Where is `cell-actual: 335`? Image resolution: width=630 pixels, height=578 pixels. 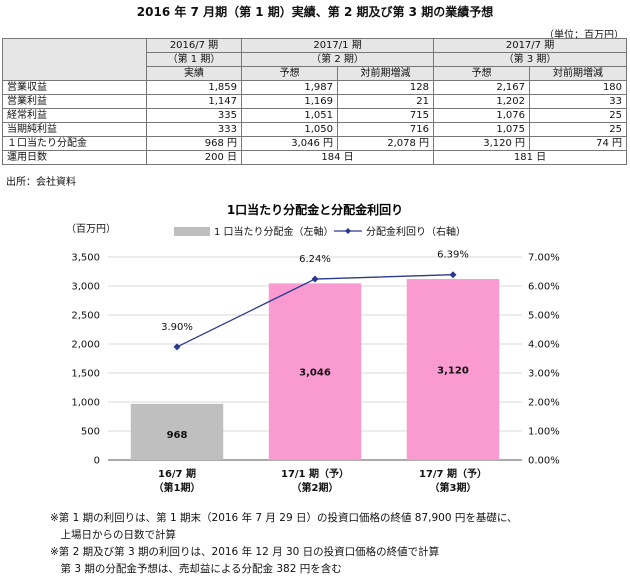 cell-actual: 335 is located at coordinates (194, 115).